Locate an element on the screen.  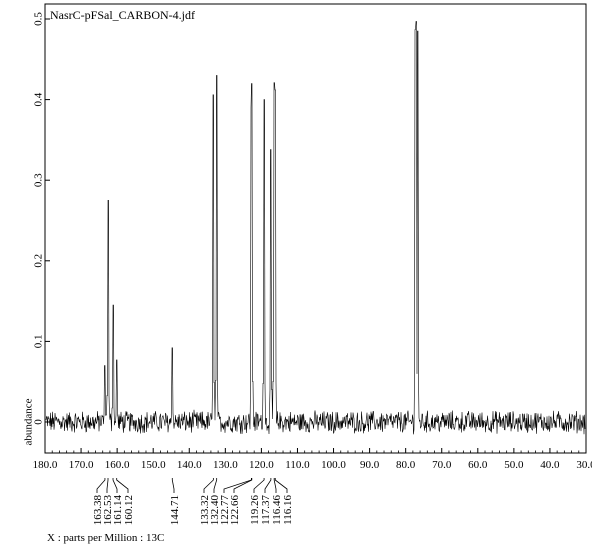
x-tick-label: 40.0 is located at coordinates (550, 465).